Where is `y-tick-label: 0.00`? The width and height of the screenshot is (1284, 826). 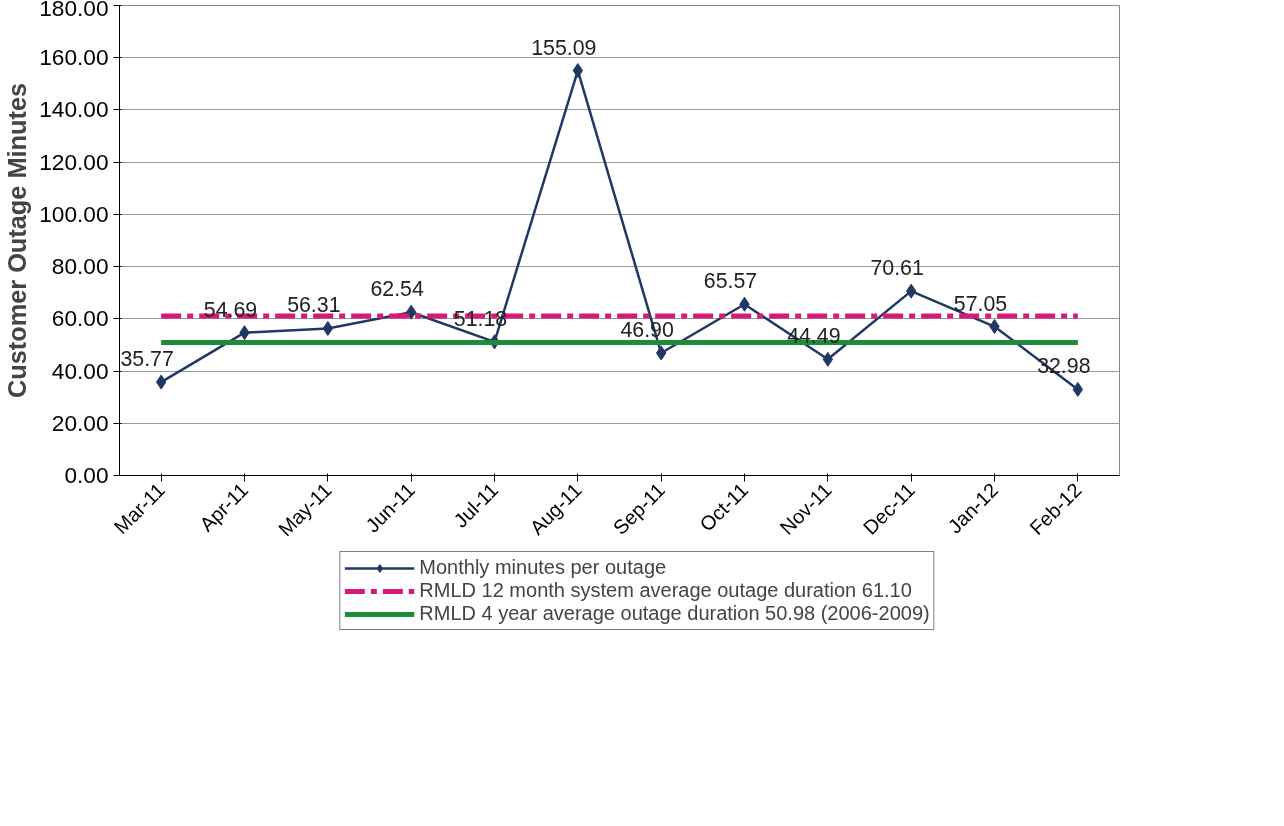 y-tick-label: 0.00 is located at coordinates (86, 475).